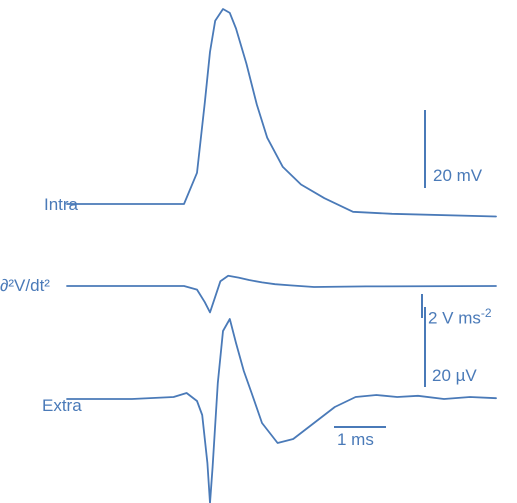 The width and height of the screenshot is (517, 503). What do you see at coordinates (62, 405) in the screenshot?
I see `extra-trace-label: Extra` at bounding box center [62, 405].